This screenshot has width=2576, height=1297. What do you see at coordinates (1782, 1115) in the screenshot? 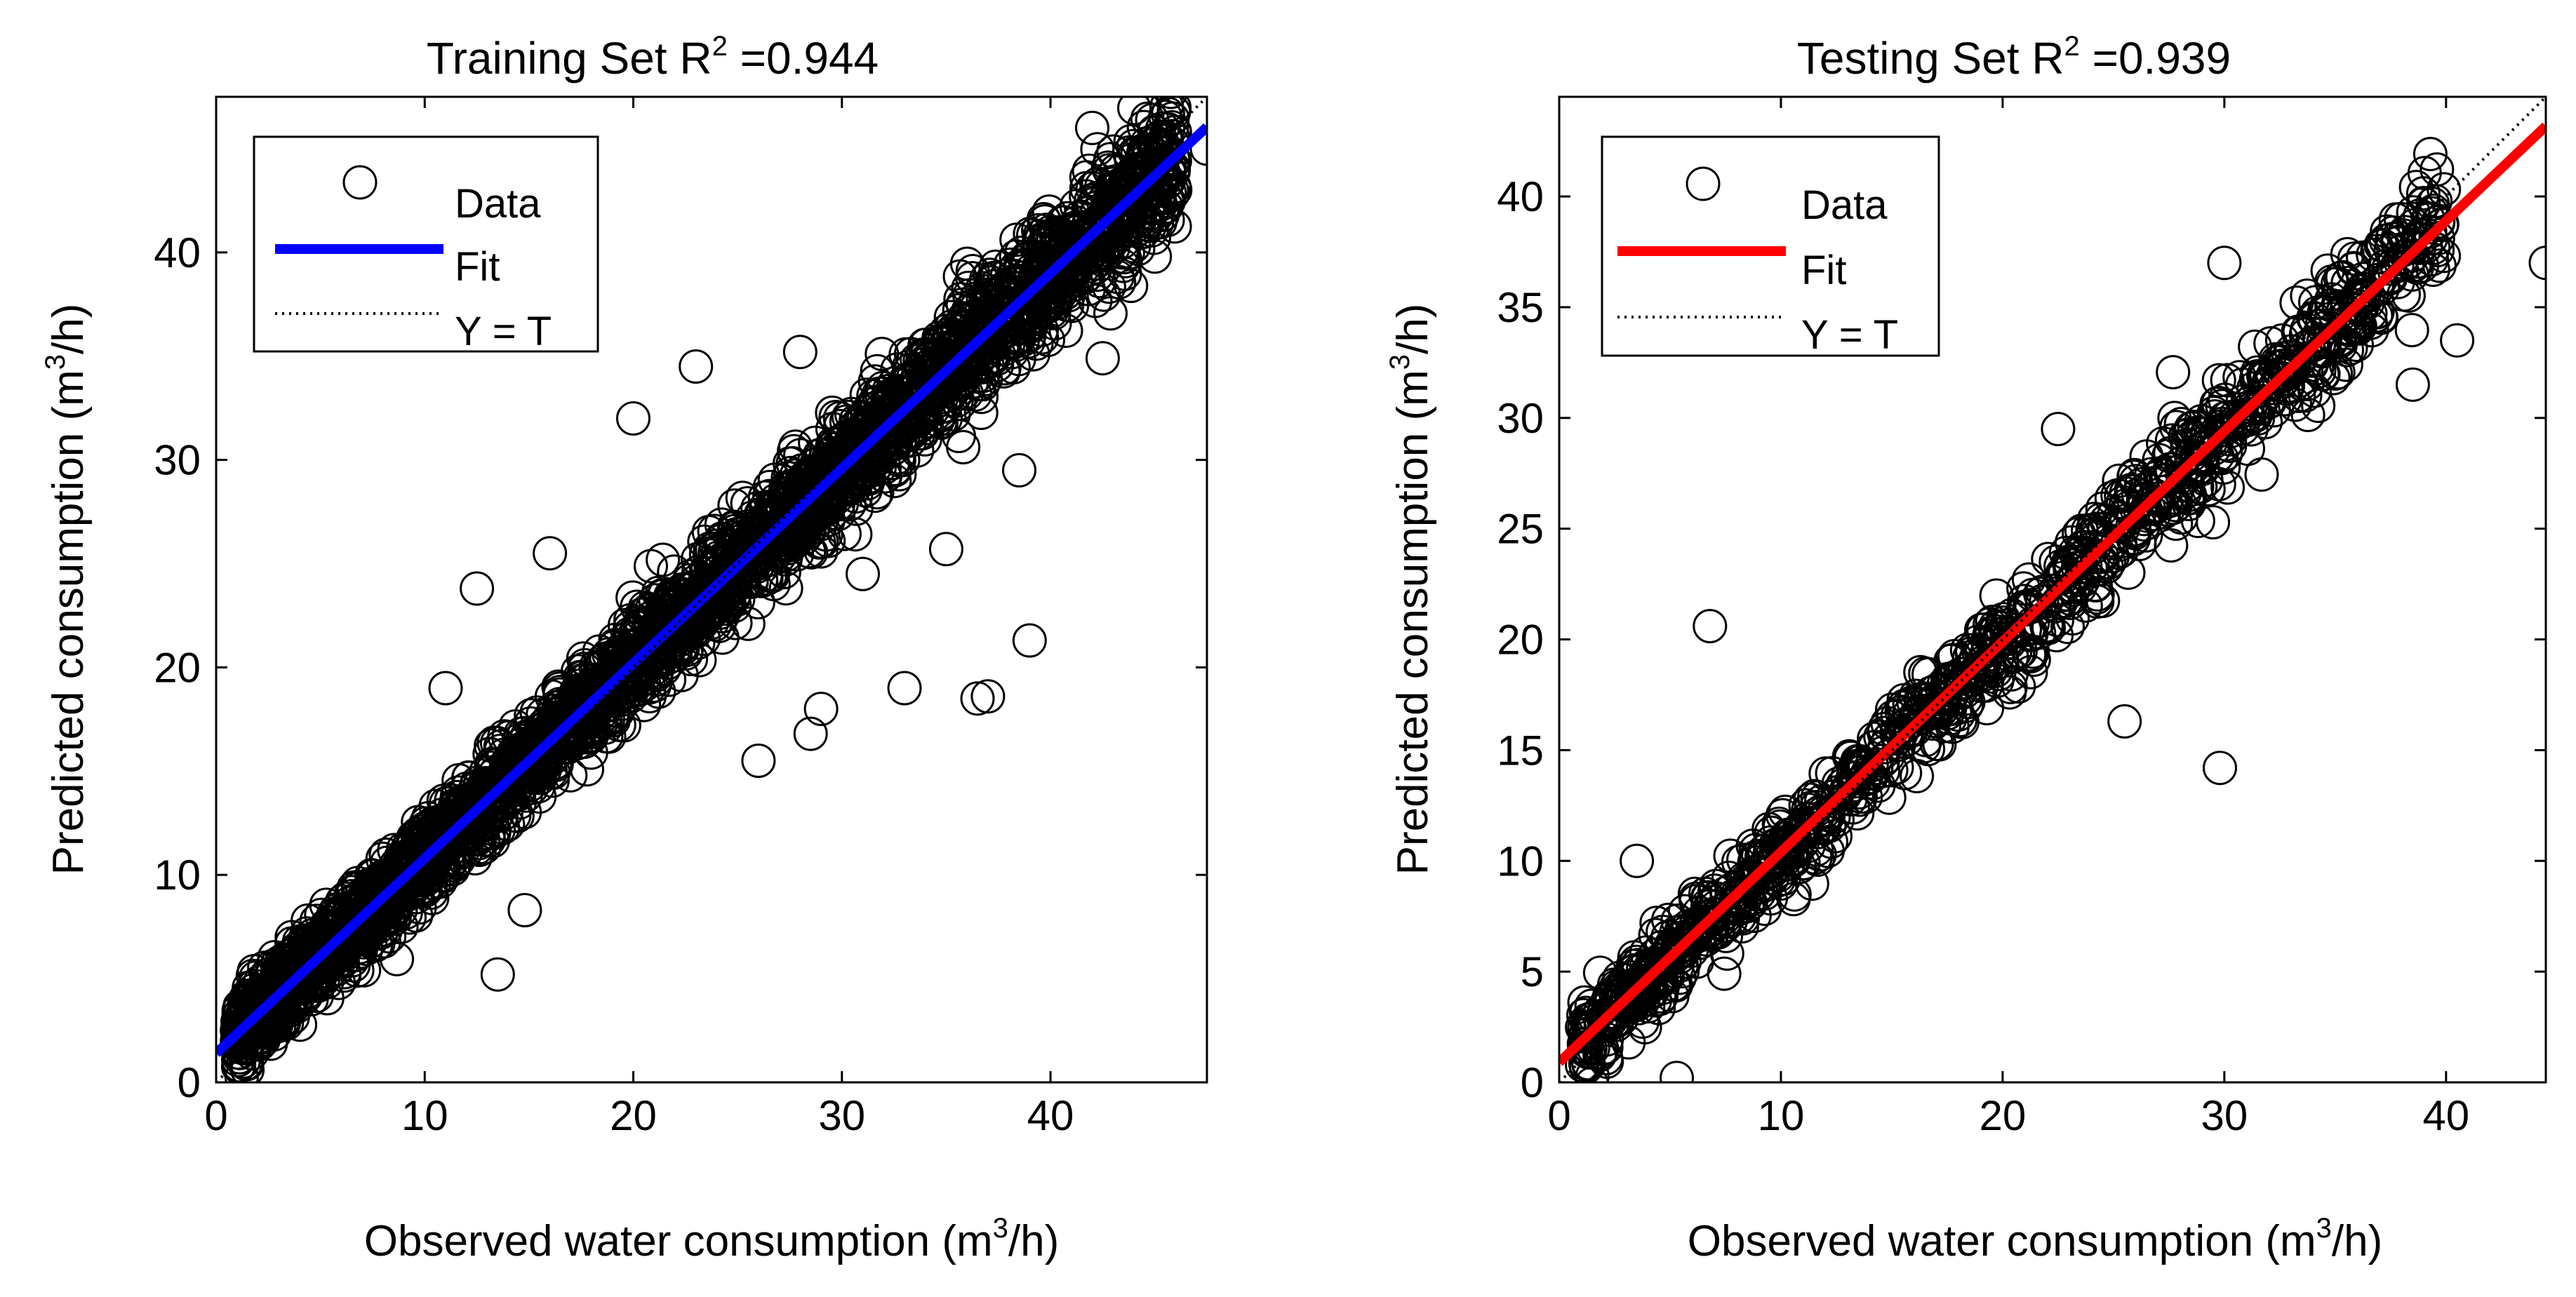
I see `testing-x-tick-label: 10` at bounding box center [1782, 1115].